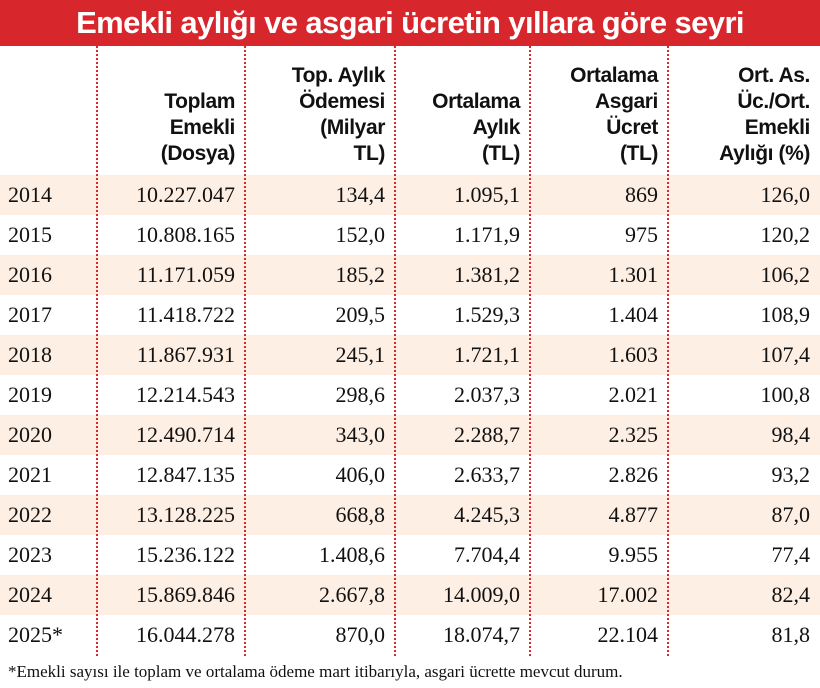 Image resolution: width=820 pixels, height=688 pixels. I want to click on header-line: Ücret, so click(632, 127).